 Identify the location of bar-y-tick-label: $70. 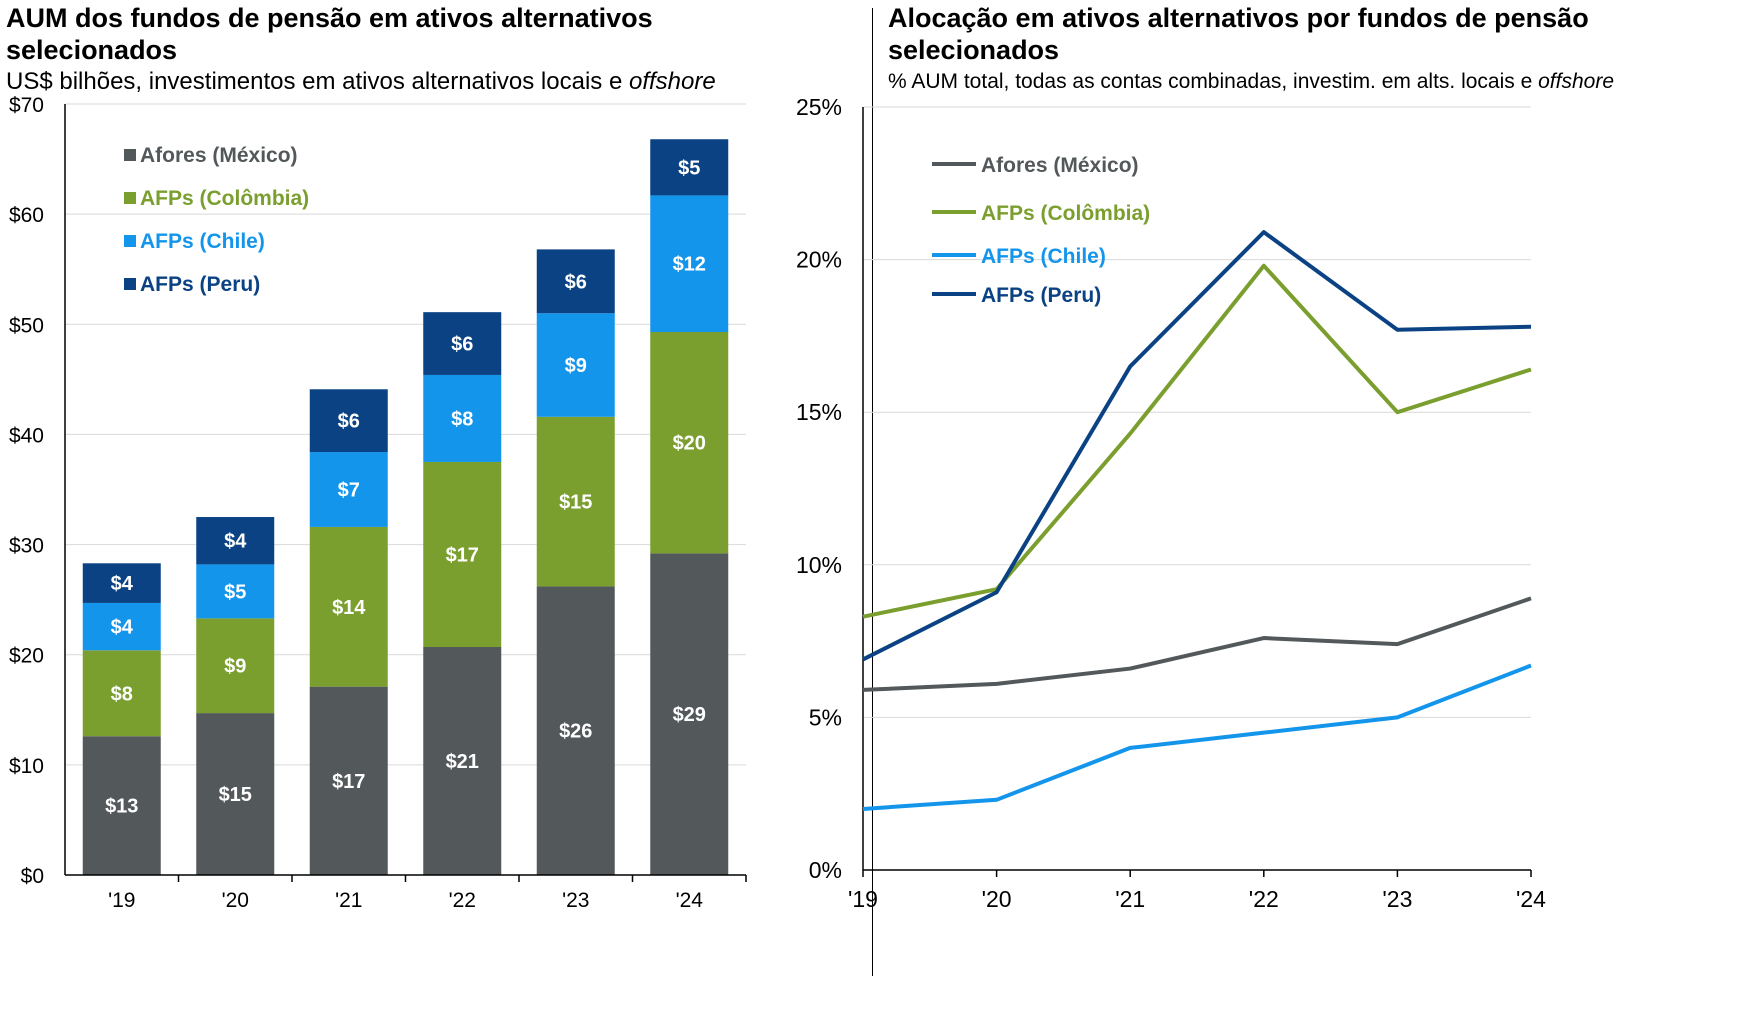
(26, 105).